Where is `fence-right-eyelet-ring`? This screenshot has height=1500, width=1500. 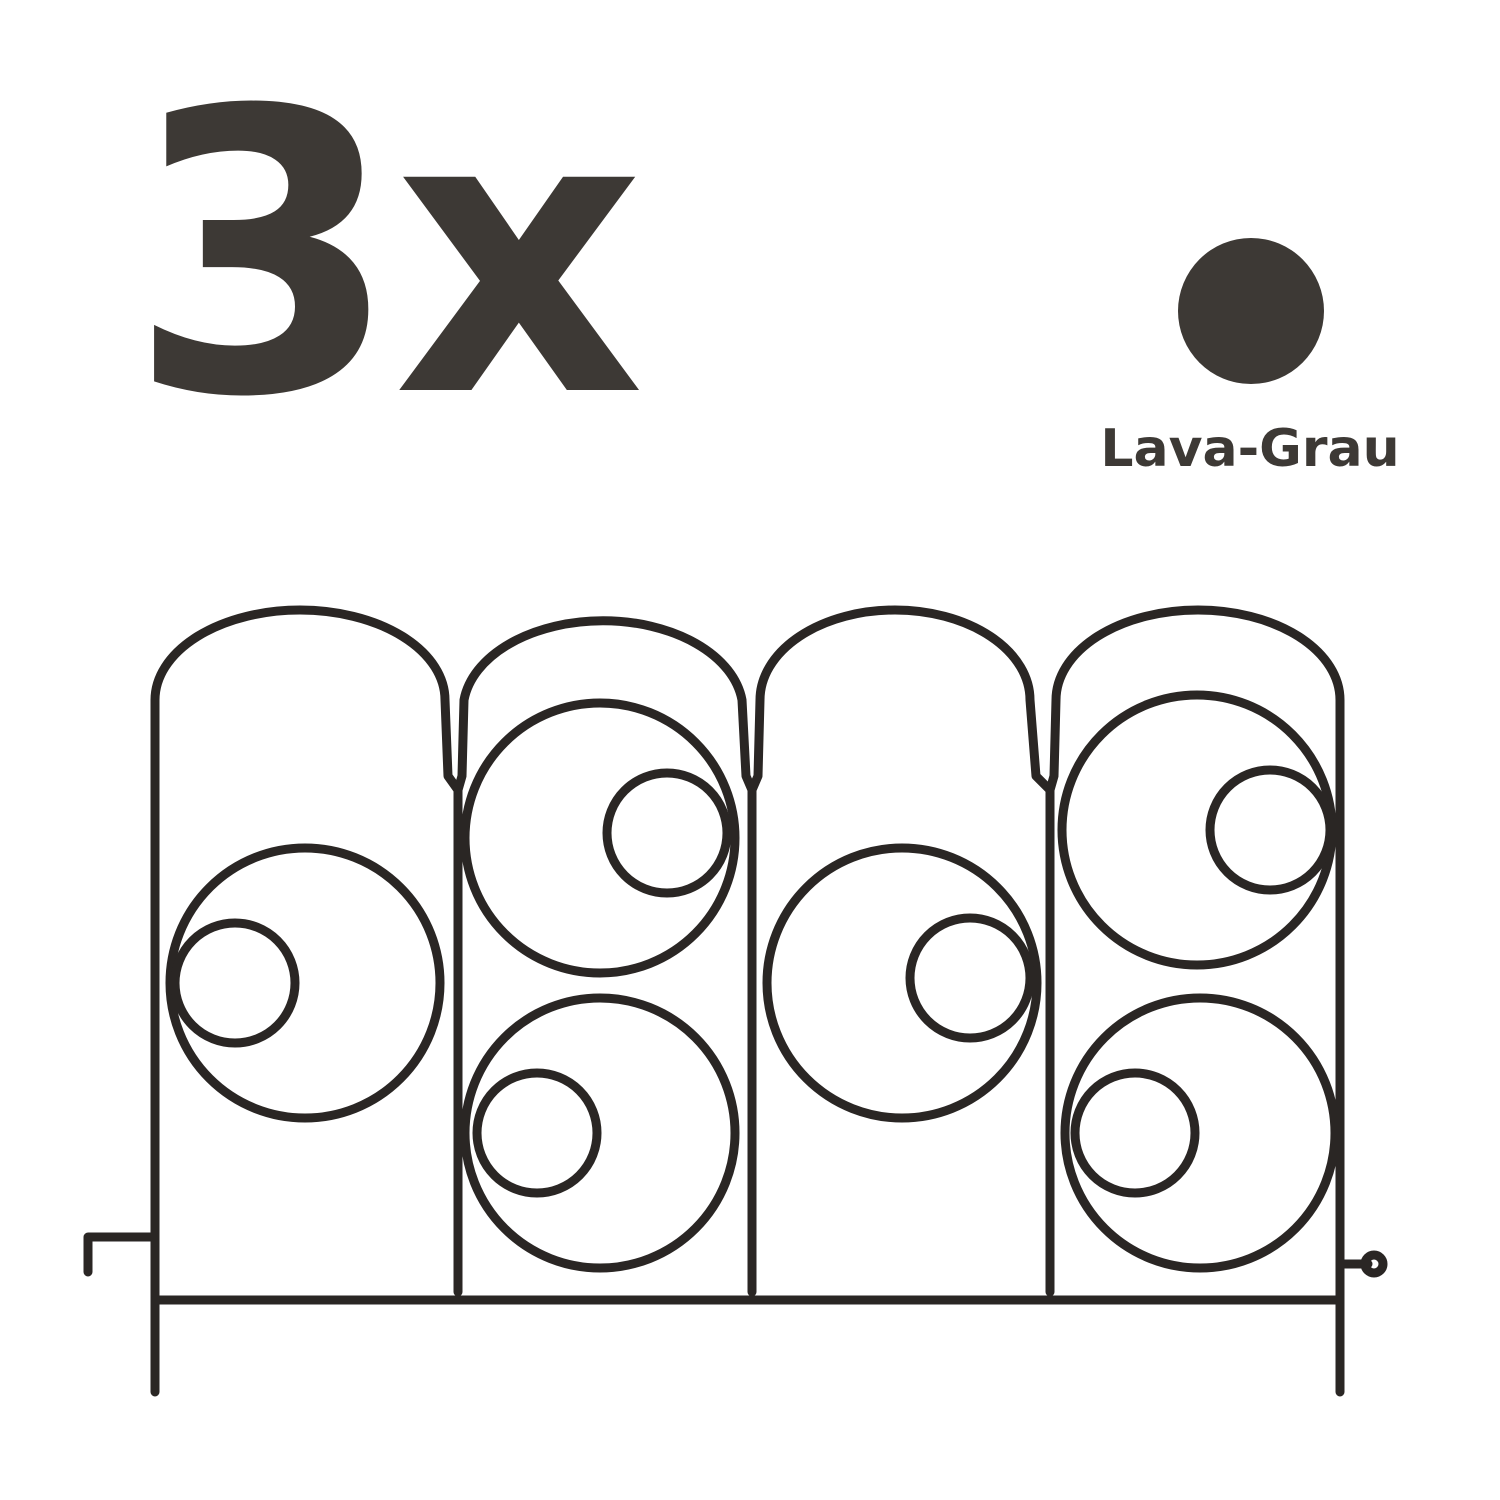 fence-right-eyelet-ring is located at coordinates (1374, 1264).